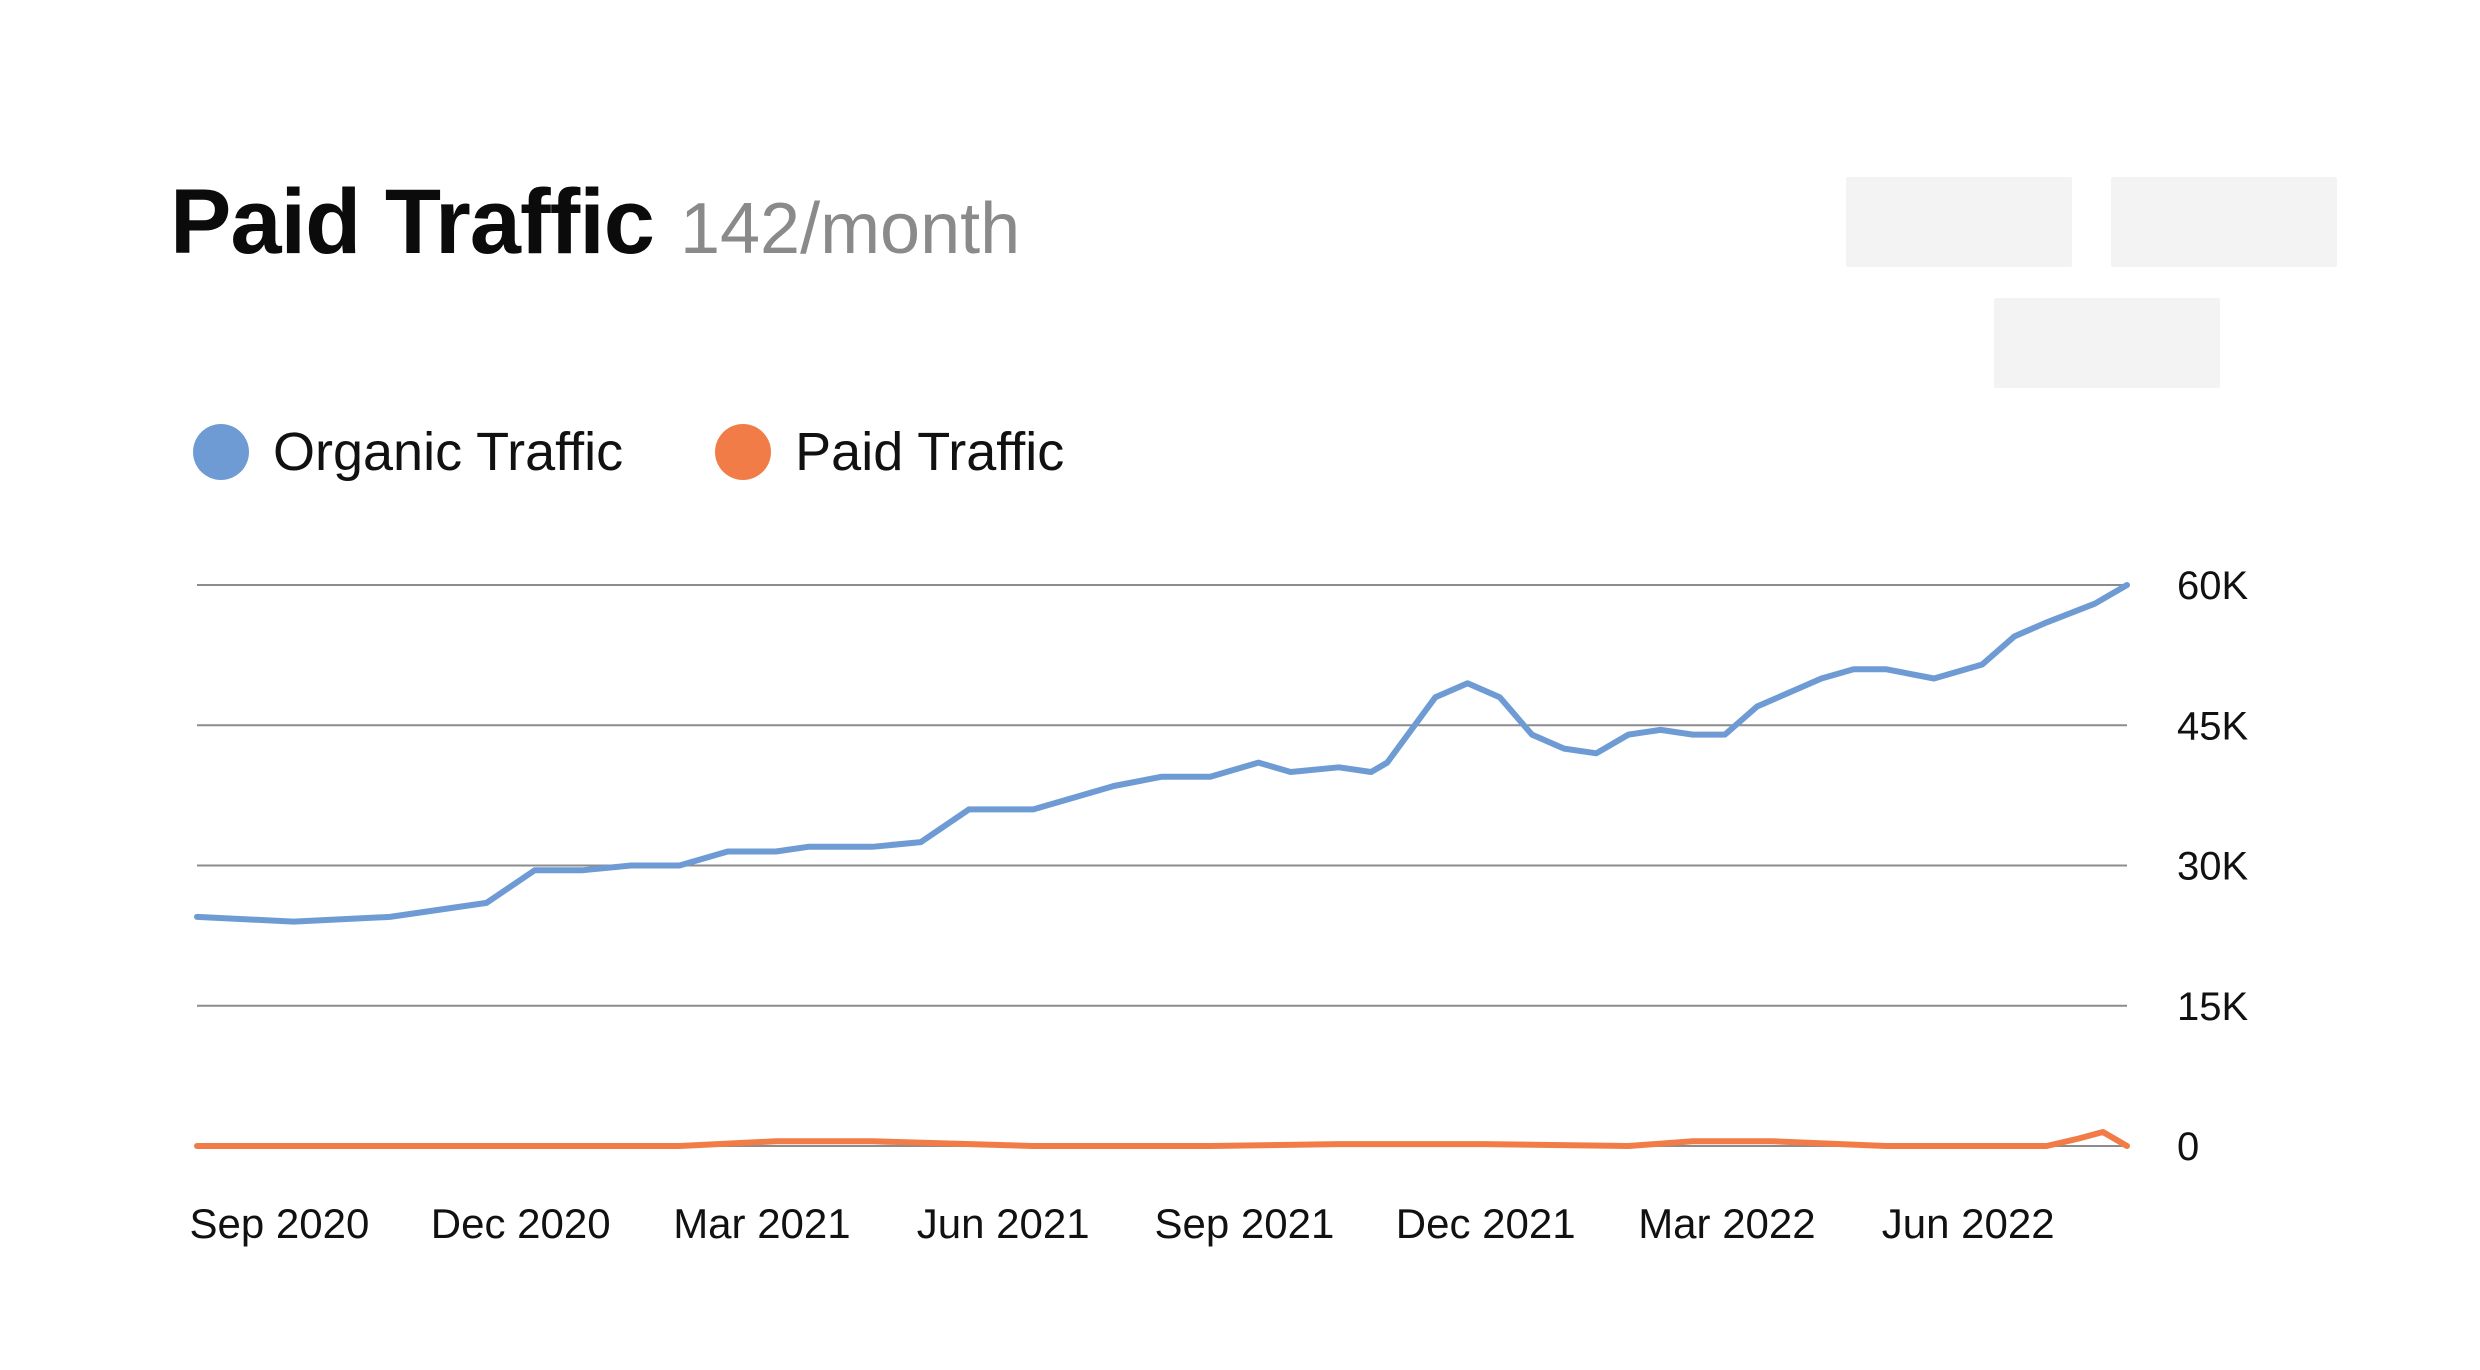  I want to click on x-tick-label: Jun 2022, so click(1968, 1223).